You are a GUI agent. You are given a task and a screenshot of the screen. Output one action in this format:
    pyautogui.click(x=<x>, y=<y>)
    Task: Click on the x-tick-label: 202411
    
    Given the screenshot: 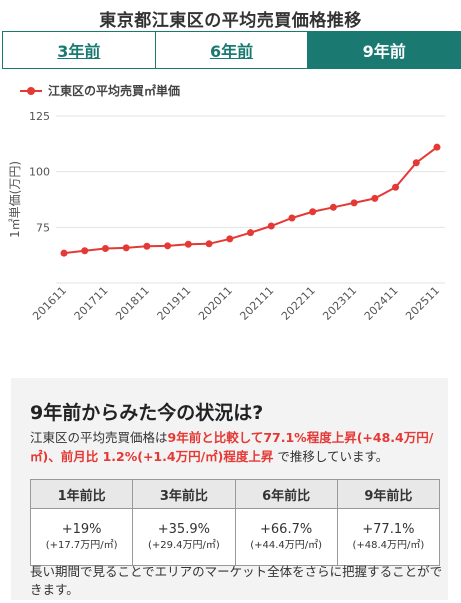 What is the action you would take?
    pyautogui.click(x=381, y=303)
    